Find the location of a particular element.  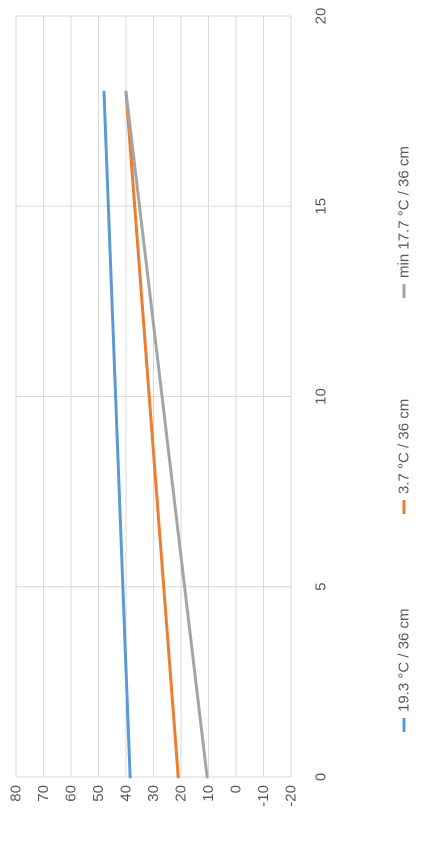

y-tick-label: 60 is located at coordinates (71, 793).